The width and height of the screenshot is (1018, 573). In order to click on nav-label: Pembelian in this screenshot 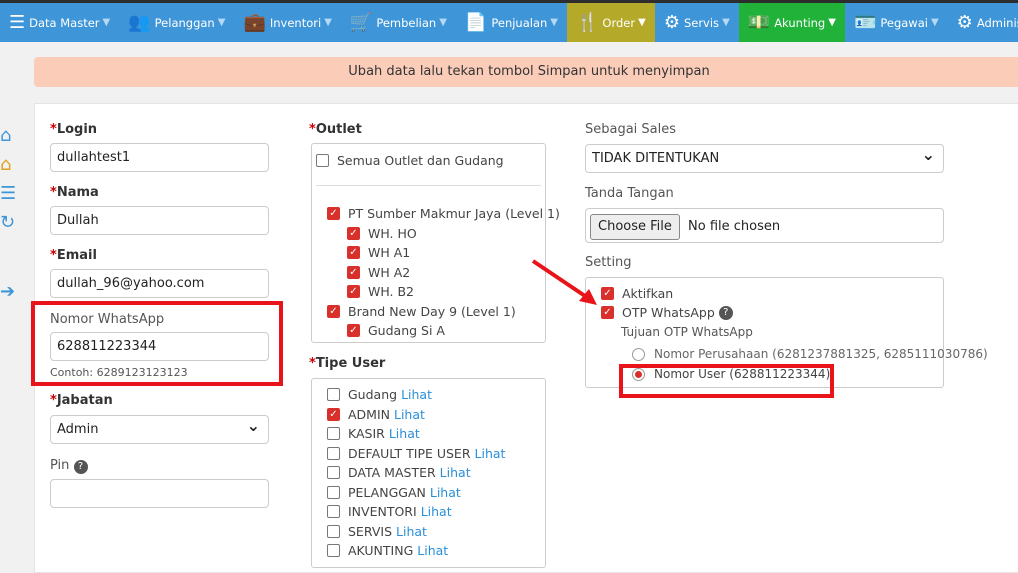, I will do `click(406, 22)`.